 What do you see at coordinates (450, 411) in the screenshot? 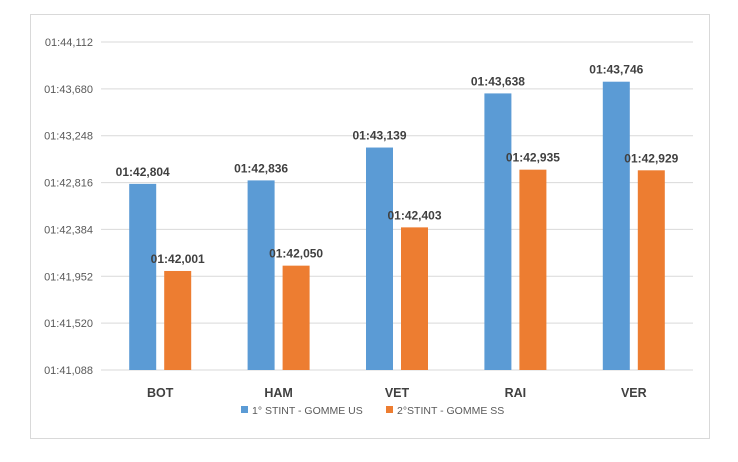
I see `legend-label: 2°STINT - GOMME SS` at bounding box center [450, 411].